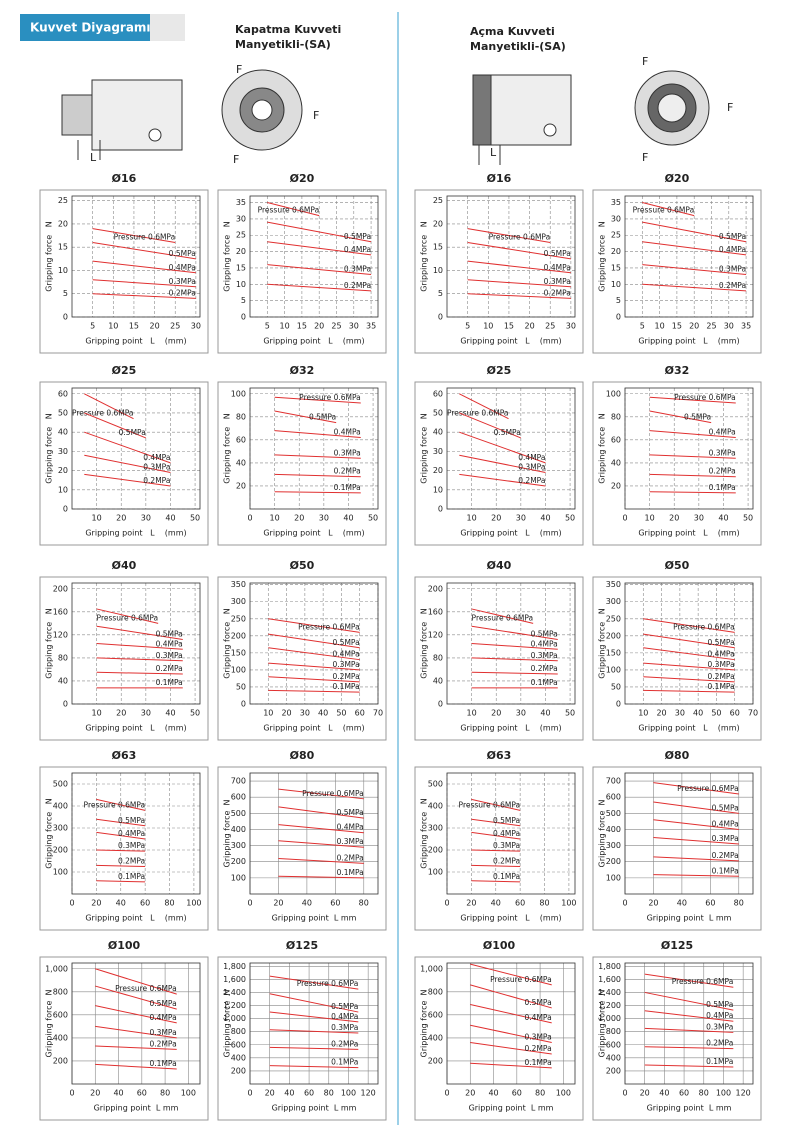  What do you see at coordinates (672, 108) in the screenshot?
I see `figure` at bounding box center [672, 108].